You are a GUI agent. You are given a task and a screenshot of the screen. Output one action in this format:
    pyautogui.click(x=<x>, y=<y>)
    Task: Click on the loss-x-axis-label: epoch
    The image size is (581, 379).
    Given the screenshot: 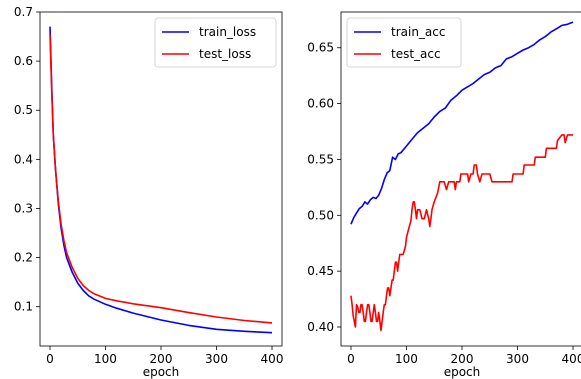 What is the action you would take?
    pyautogui.click(x=161, y=372)
    